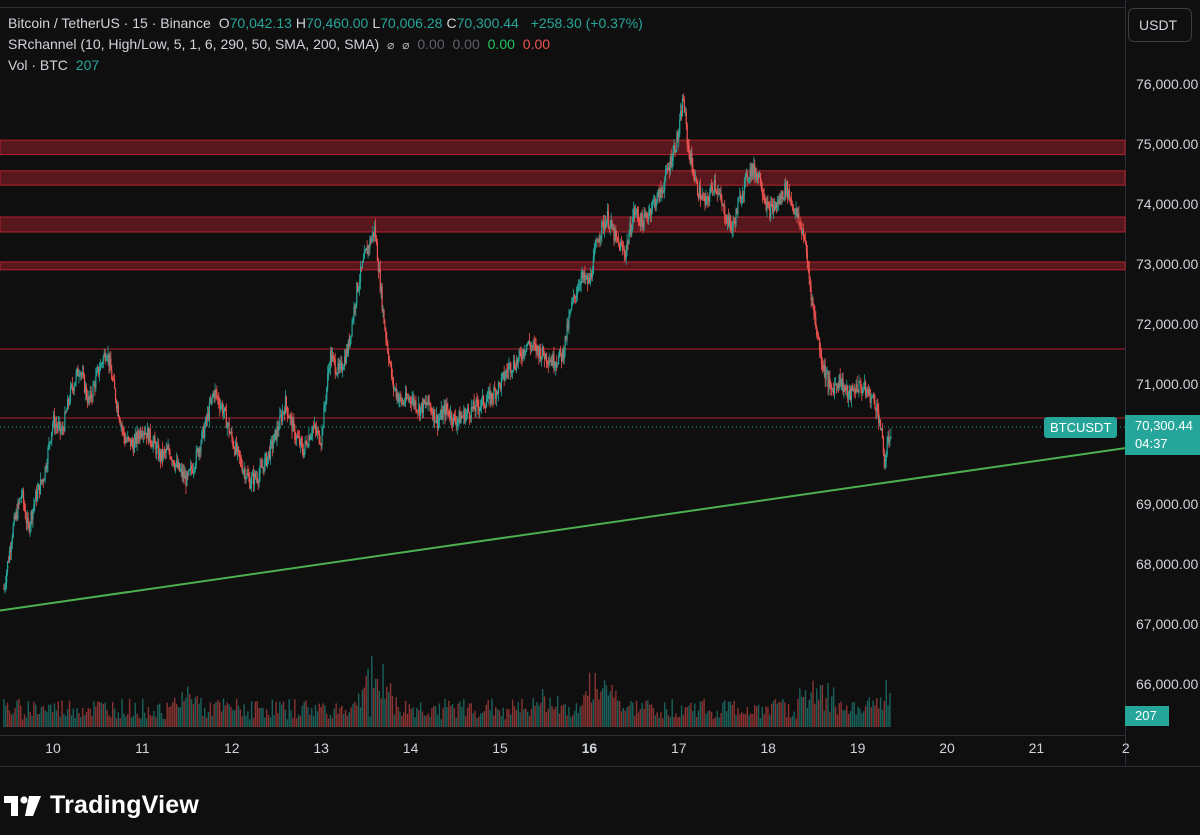 This screenshot has width=1200, height=835. Describe the element at coordinates (586, 23) in the screenshot. I see `price-change: +258.30 (+0.37%)` at that location.